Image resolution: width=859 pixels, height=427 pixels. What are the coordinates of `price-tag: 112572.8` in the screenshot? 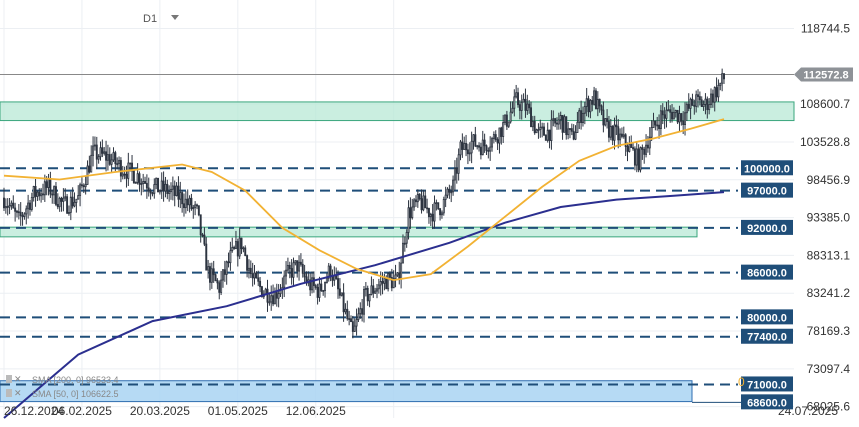 It's located at (823, 74).